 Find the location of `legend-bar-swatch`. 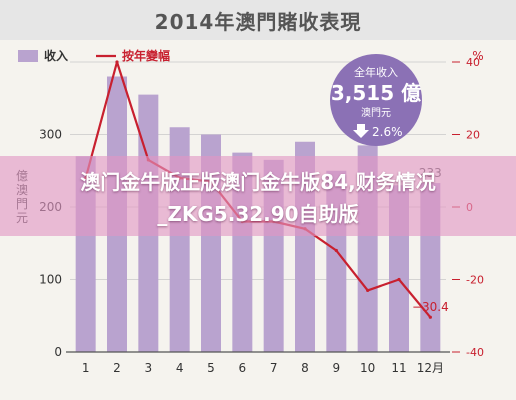

legend-bar-swatch is located at coordinates (28, 56).